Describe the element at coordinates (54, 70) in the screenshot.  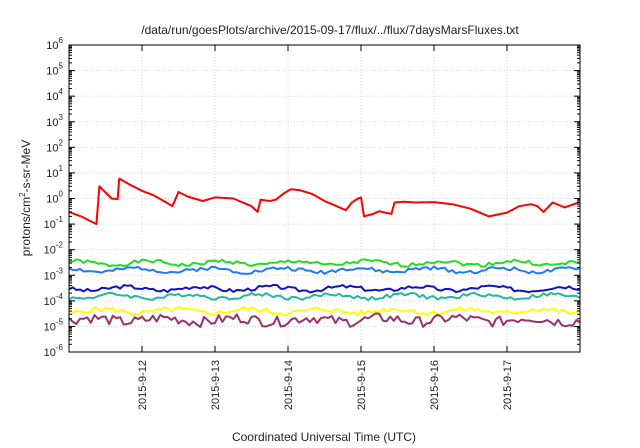
I see `y-tick-label: 10⁵` at that location.